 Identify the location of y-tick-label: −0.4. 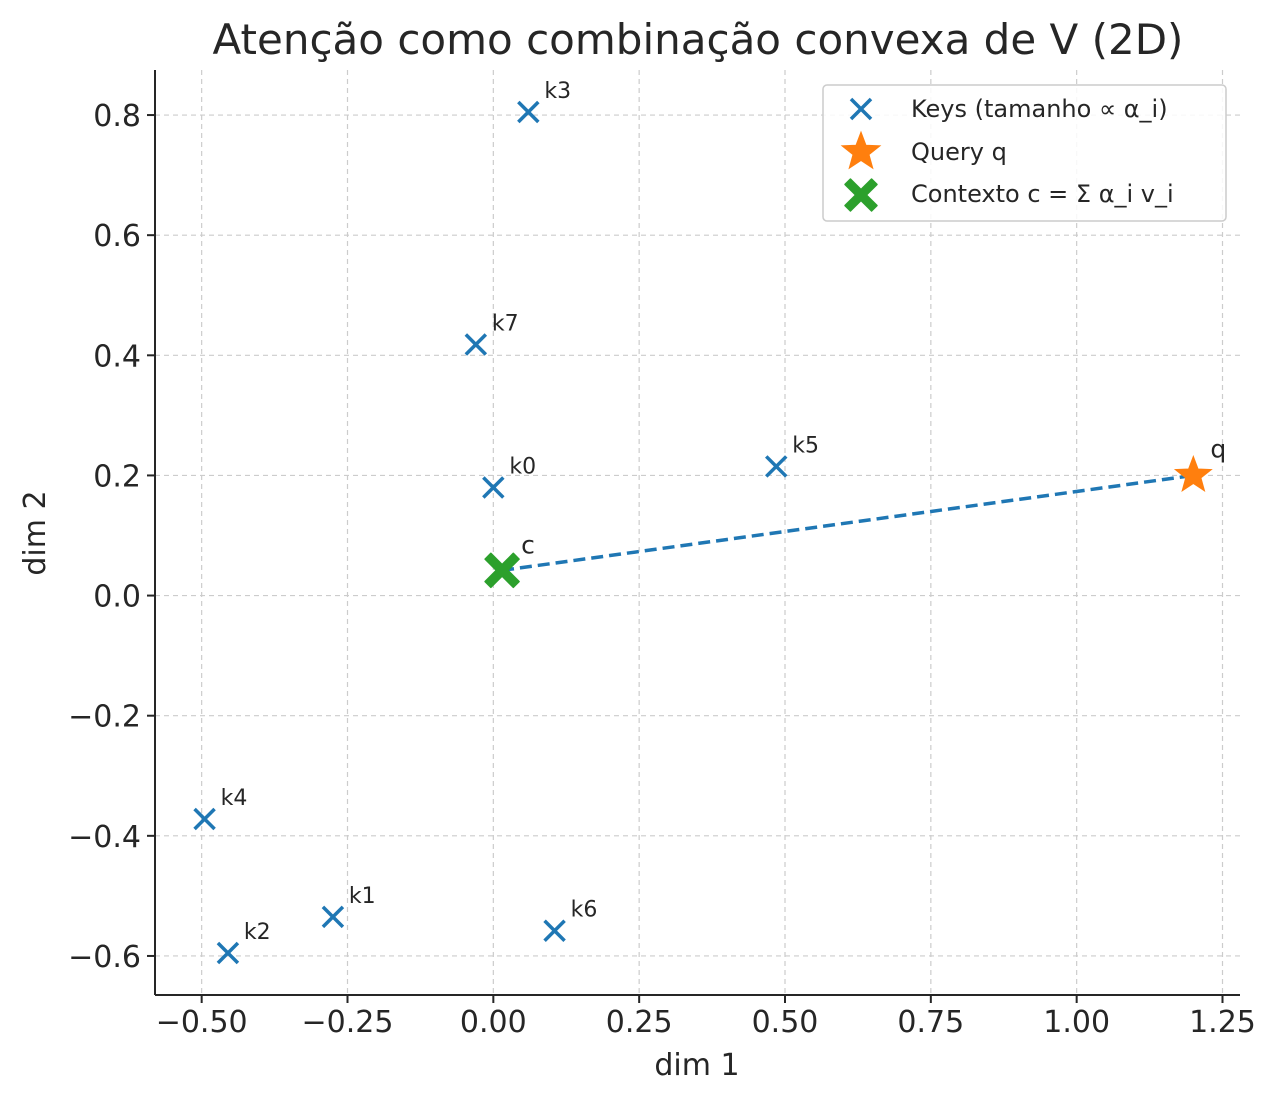
(104, 837).